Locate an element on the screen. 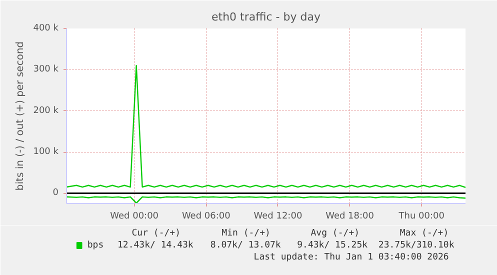 This screenshot has width=497, height=275. text: 12.43k/ 14.43k is located at coordinates (155, 245).